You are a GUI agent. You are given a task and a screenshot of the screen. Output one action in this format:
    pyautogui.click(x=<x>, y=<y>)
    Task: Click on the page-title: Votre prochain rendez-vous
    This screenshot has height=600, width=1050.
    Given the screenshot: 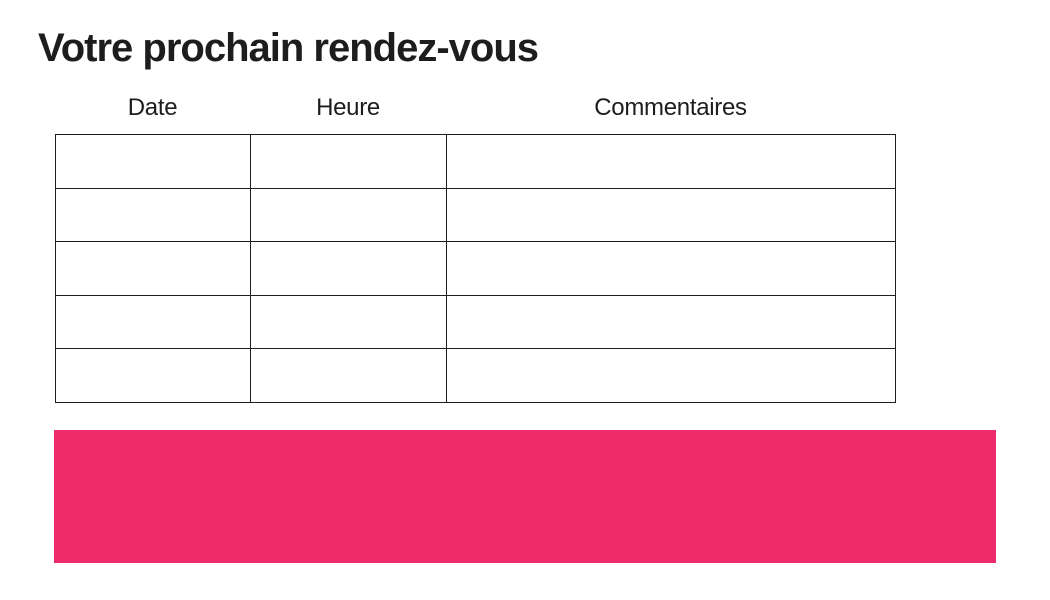 What is the action you would take?
    pyautogui.click(x=288, y=48)
    